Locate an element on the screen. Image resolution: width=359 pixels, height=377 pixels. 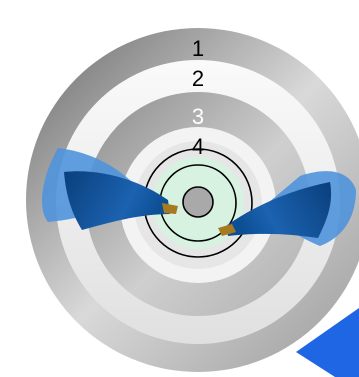
ring-label-2: 2 is located at coordinates (198, 78).